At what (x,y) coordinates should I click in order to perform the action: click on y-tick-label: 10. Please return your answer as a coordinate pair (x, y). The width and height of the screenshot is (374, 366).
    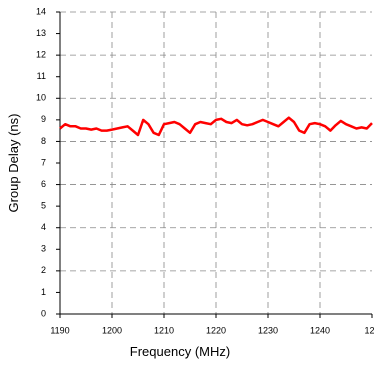
    Looking at the image, I should click on (41, 98).